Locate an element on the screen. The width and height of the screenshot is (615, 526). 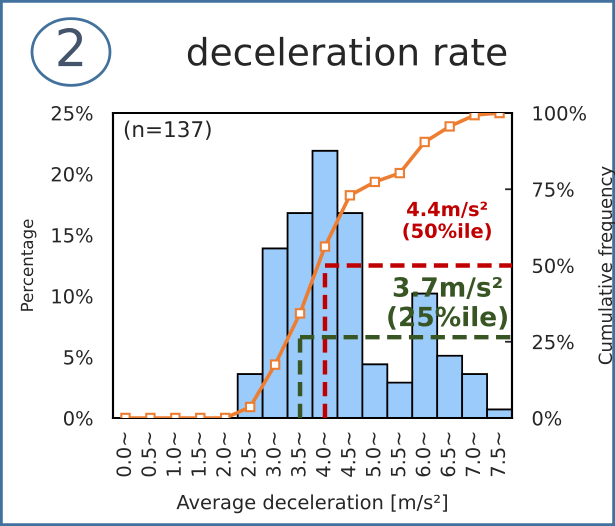
x-tick-label: 6.5~ is located at coordinates (448, 454).